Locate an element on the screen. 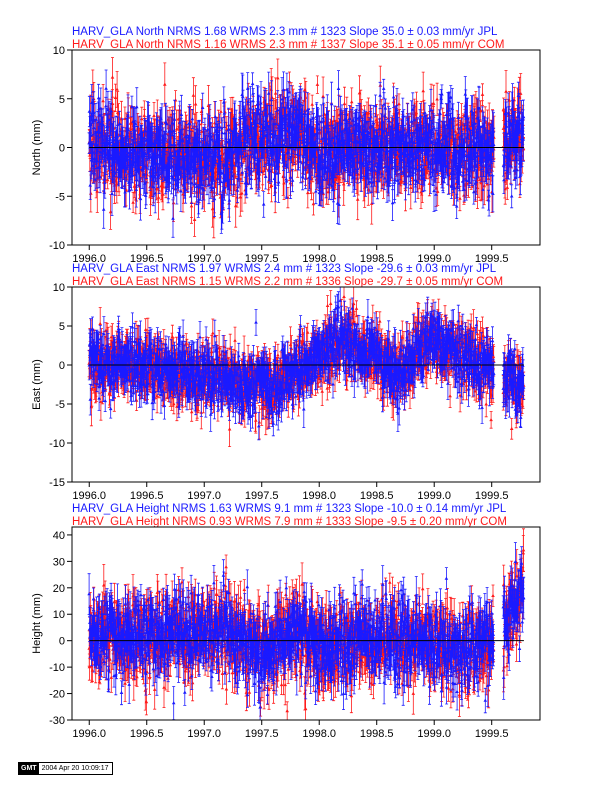  height-y-axis-label: Height (mm) is located at coordinates (37, 623).